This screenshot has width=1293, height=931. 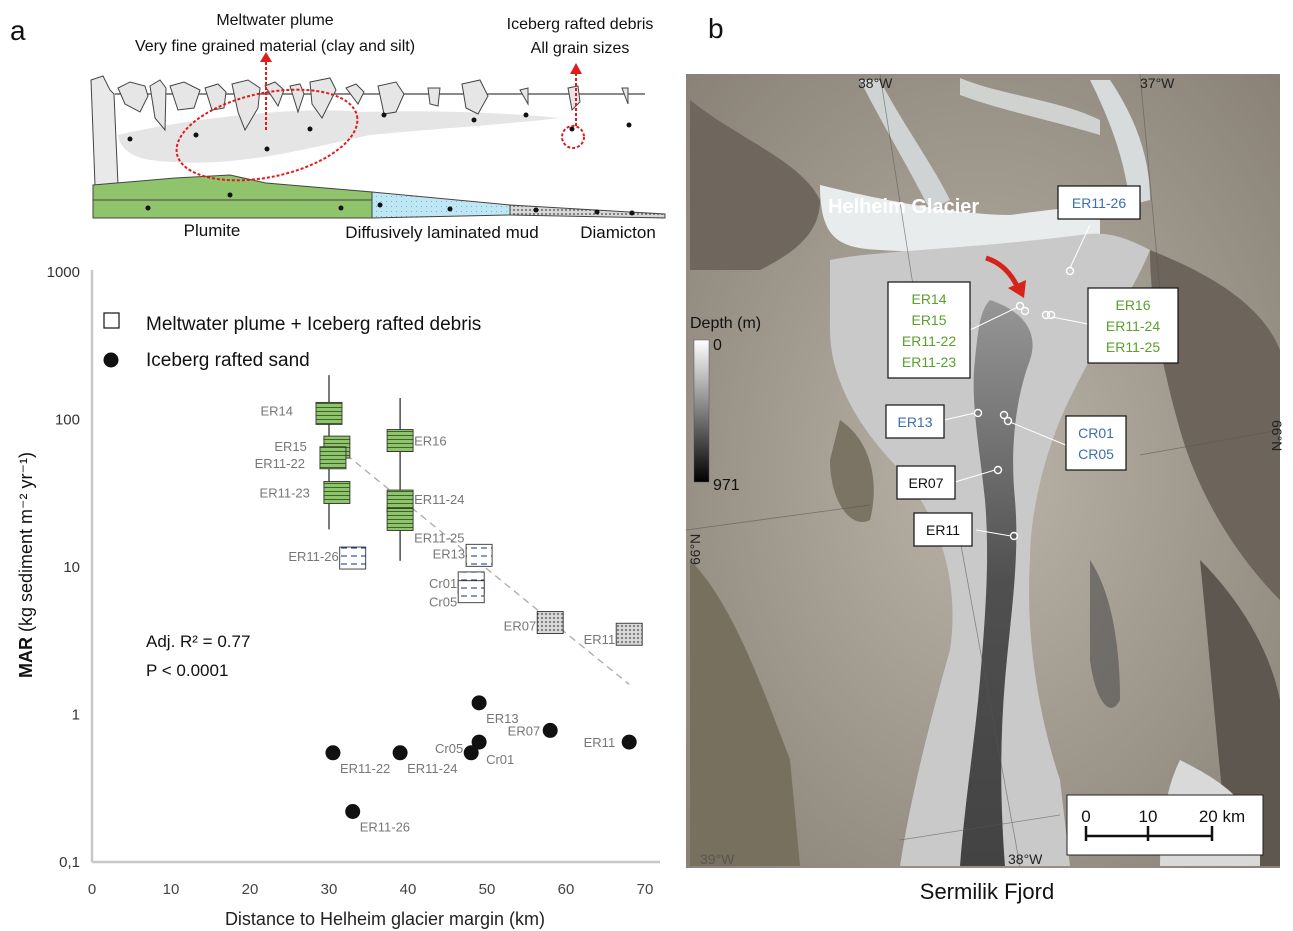 What do you see at coordinates (439, 537) in the screenshot?
I see `mar-square-label: ER11-25` at bounding box center [439, 537].